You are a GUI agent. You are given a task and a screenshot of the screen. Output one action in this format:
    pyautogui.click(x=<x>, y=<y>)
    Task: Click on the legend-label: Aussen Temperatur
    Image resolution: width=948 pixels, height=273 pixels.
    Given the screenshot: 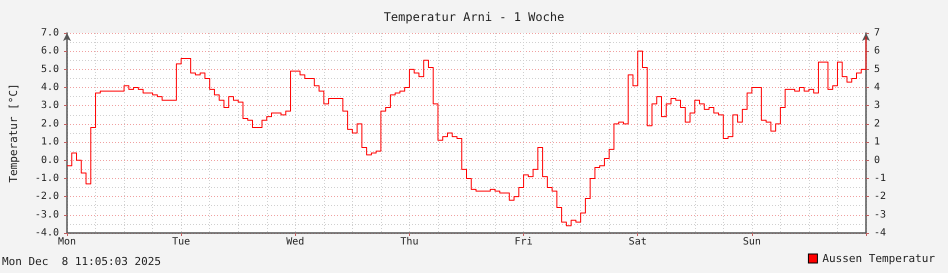 What is the action you would take?
    pyautogui.click(x=879, y=258)
    